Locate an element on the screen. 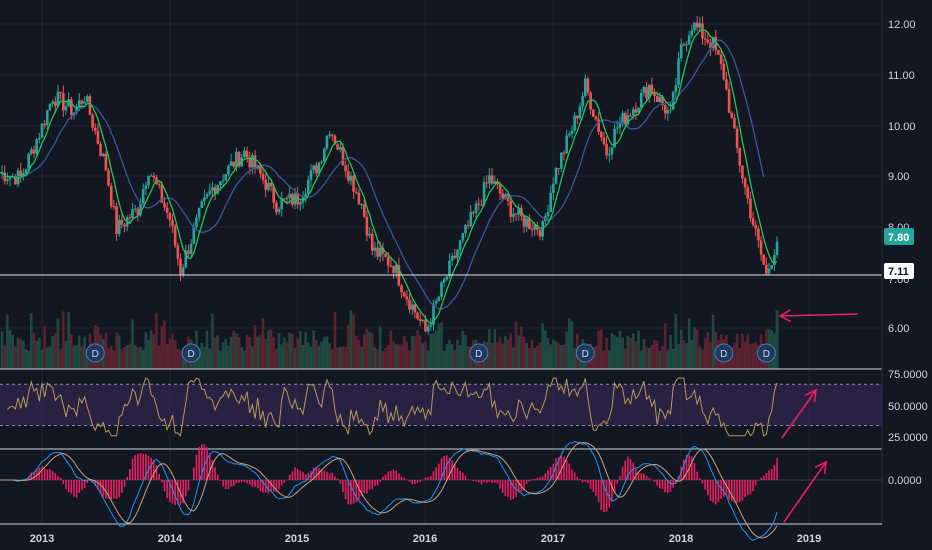 The height and width of the screenshot is (550, 932). dividend-label: D is located at coordinates (723, 354).